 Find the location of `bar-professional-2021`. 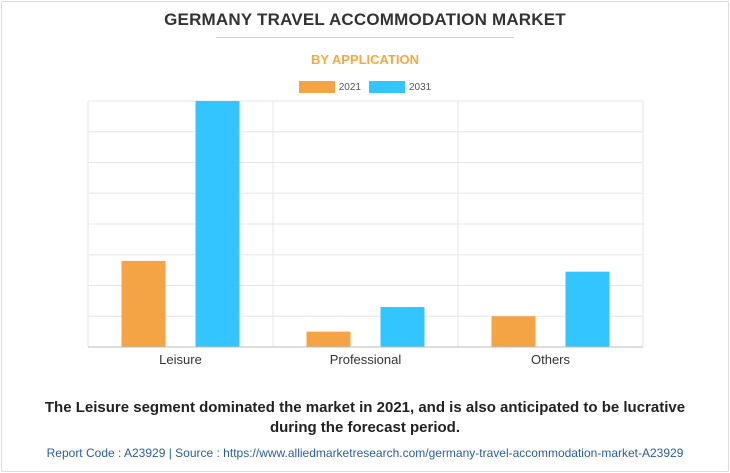

bar-professional-2021 is located at coordinates (328, 339).